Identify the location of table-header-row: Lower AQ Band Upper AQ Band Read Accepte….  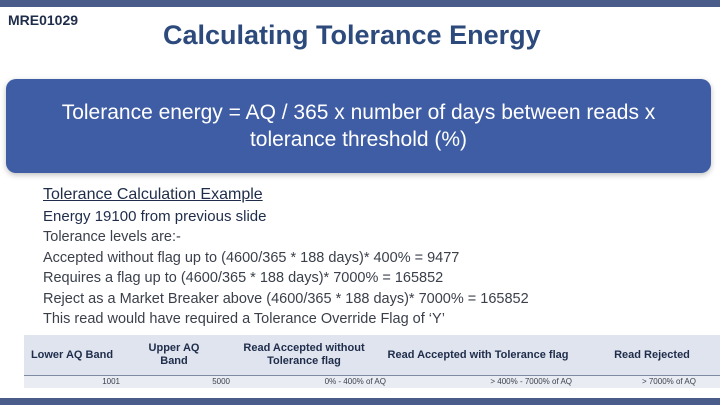
(372, 355).